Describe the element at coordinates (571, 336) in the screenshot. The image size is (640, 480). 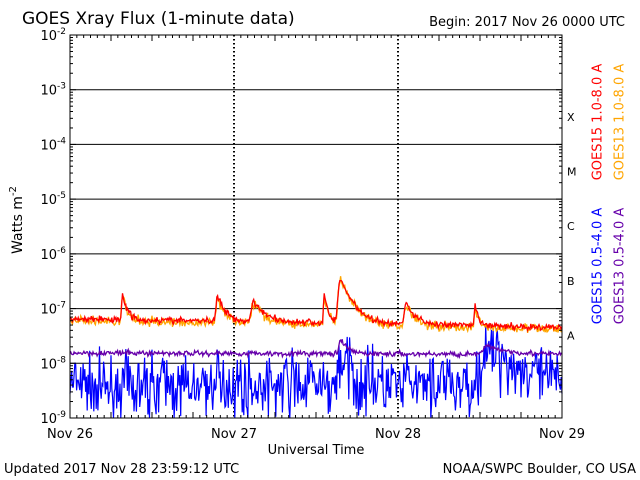
I see `flare-class-label: A` at that location.